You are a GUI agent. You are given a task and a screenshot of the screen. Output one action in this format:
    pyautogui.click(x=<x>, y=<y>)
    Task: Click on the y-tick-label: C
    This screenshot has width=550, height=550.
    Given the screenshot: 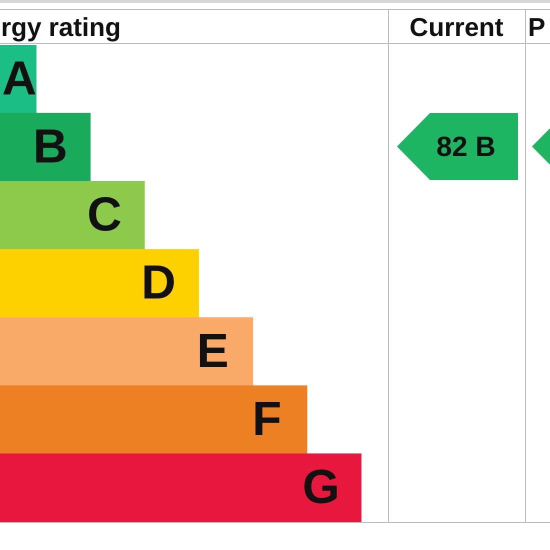 What is the action you would take?
    pyautogui.click(x=104, y=215)
    